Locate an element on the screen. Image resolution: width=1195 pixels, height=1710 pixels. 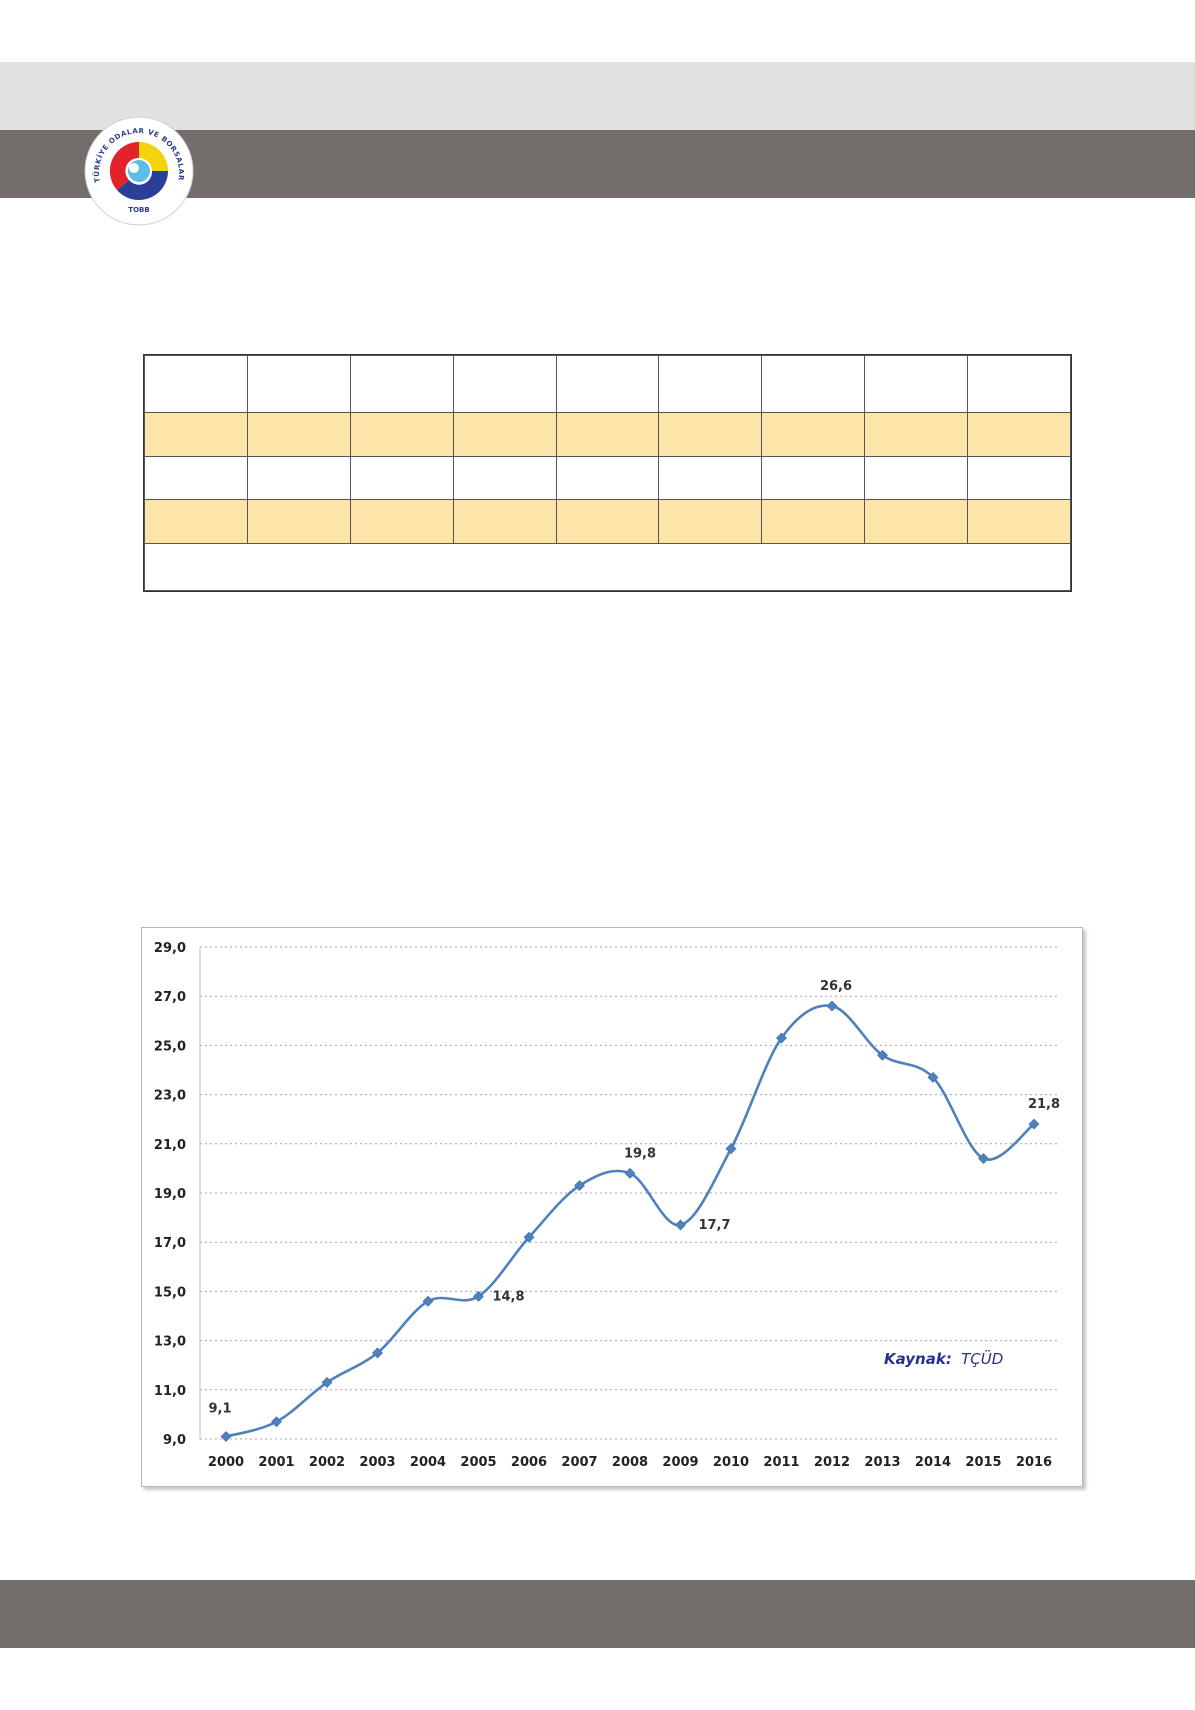
header-band is located at coordinates (597, 96).